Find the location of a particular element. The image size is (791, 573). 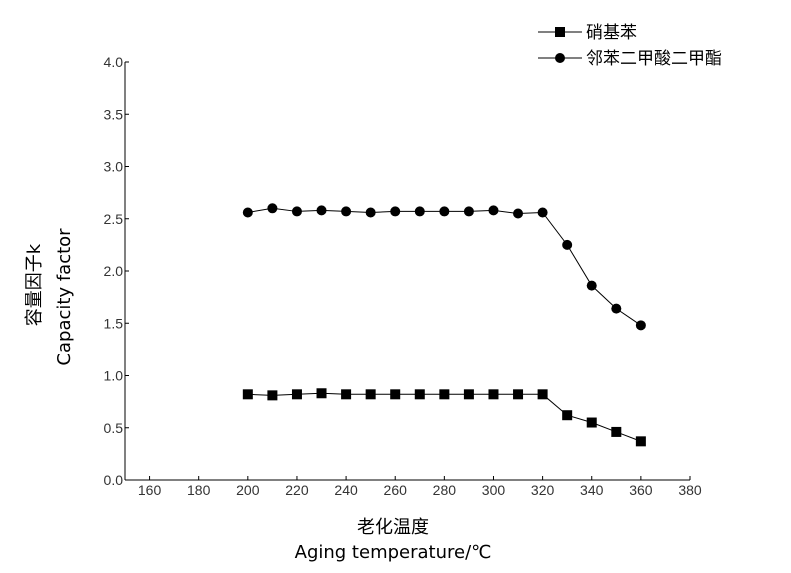

y-tick-label: 1.0 is located at coordinates (114, 376).